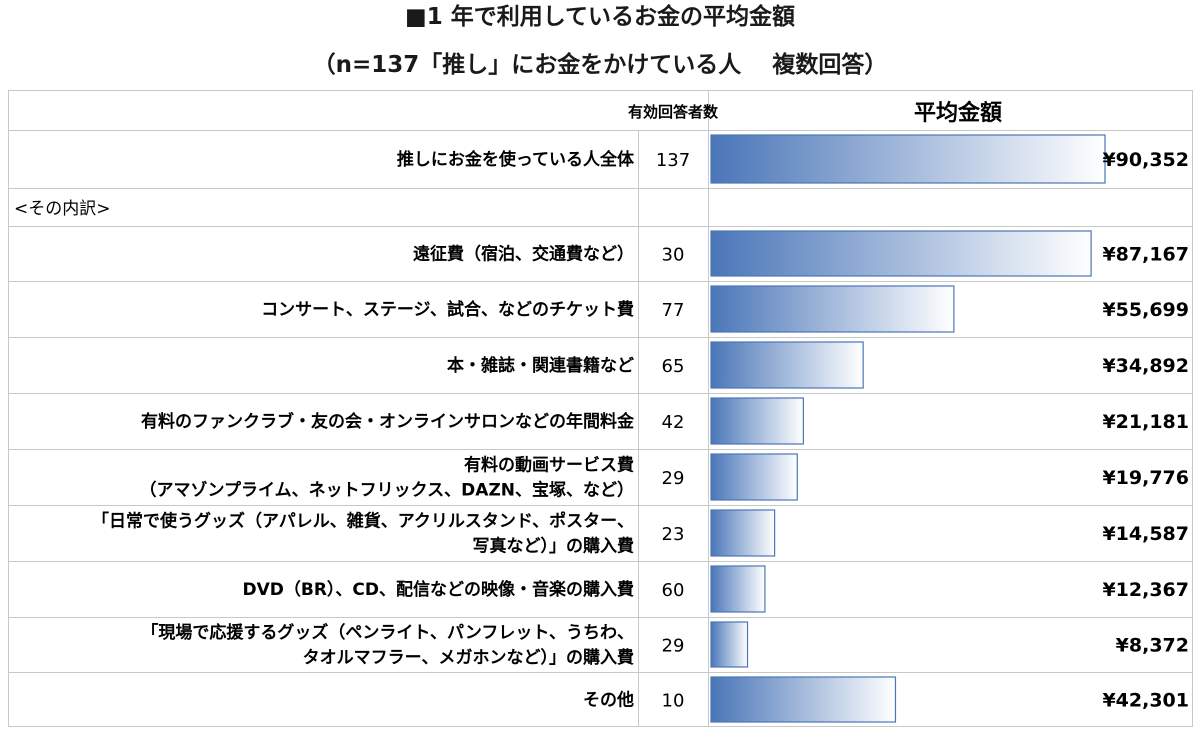  What do you see at coordinates (1145, 160) in the screenshot?
I see `value-label: ¥90,352` at bounding box center [1145, 160].